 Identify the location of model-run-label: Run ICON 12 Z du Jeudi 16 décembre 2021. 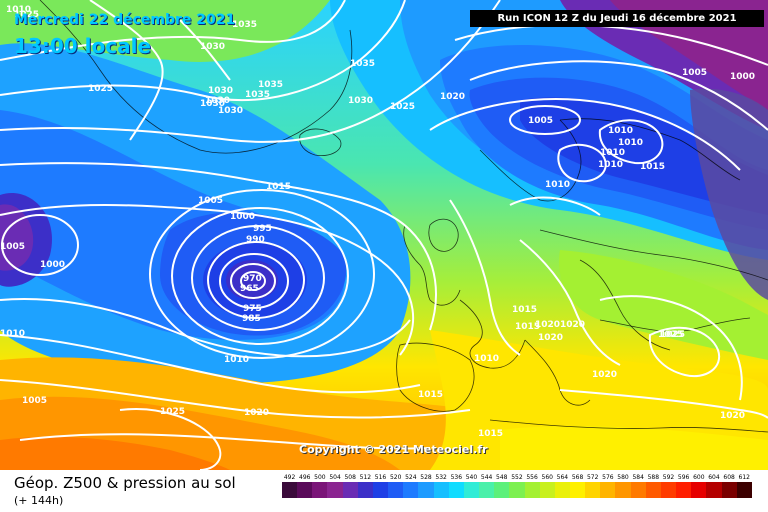
(617, 18).